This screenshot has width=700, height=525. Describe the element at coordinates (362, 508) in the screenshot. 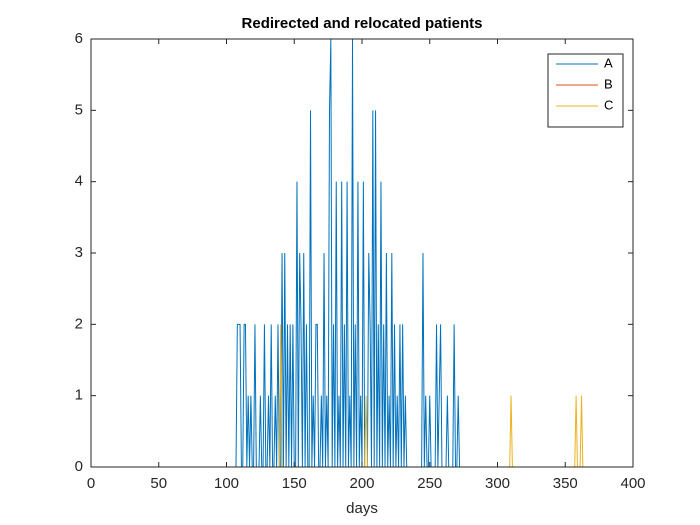

I see `x-axis-label: days` at that location.